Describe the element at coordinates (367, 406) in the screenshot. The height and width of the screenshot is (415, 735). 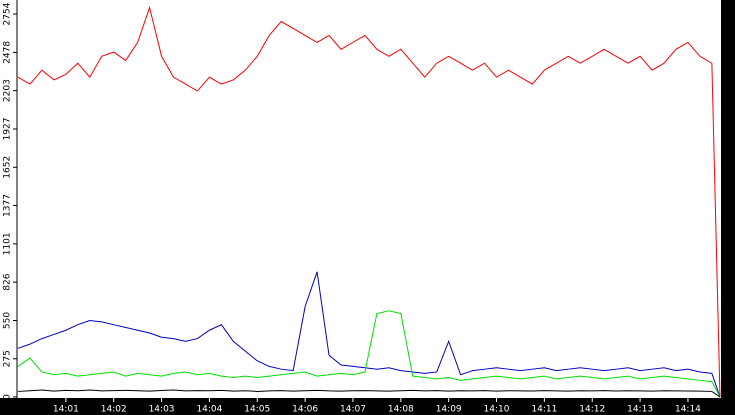
I see `x-axis-band` at that location.